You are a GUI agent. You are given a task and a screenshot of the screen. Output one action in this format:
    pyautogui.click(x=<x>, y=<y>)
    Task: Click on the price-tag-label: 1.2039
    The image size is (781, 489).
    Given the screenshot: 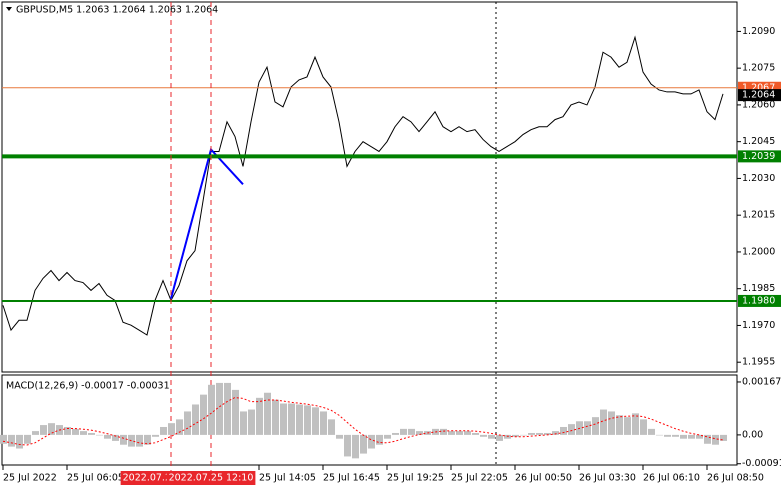 What is the action you would take?
    pyautogui.click(x=758, y=156)
    